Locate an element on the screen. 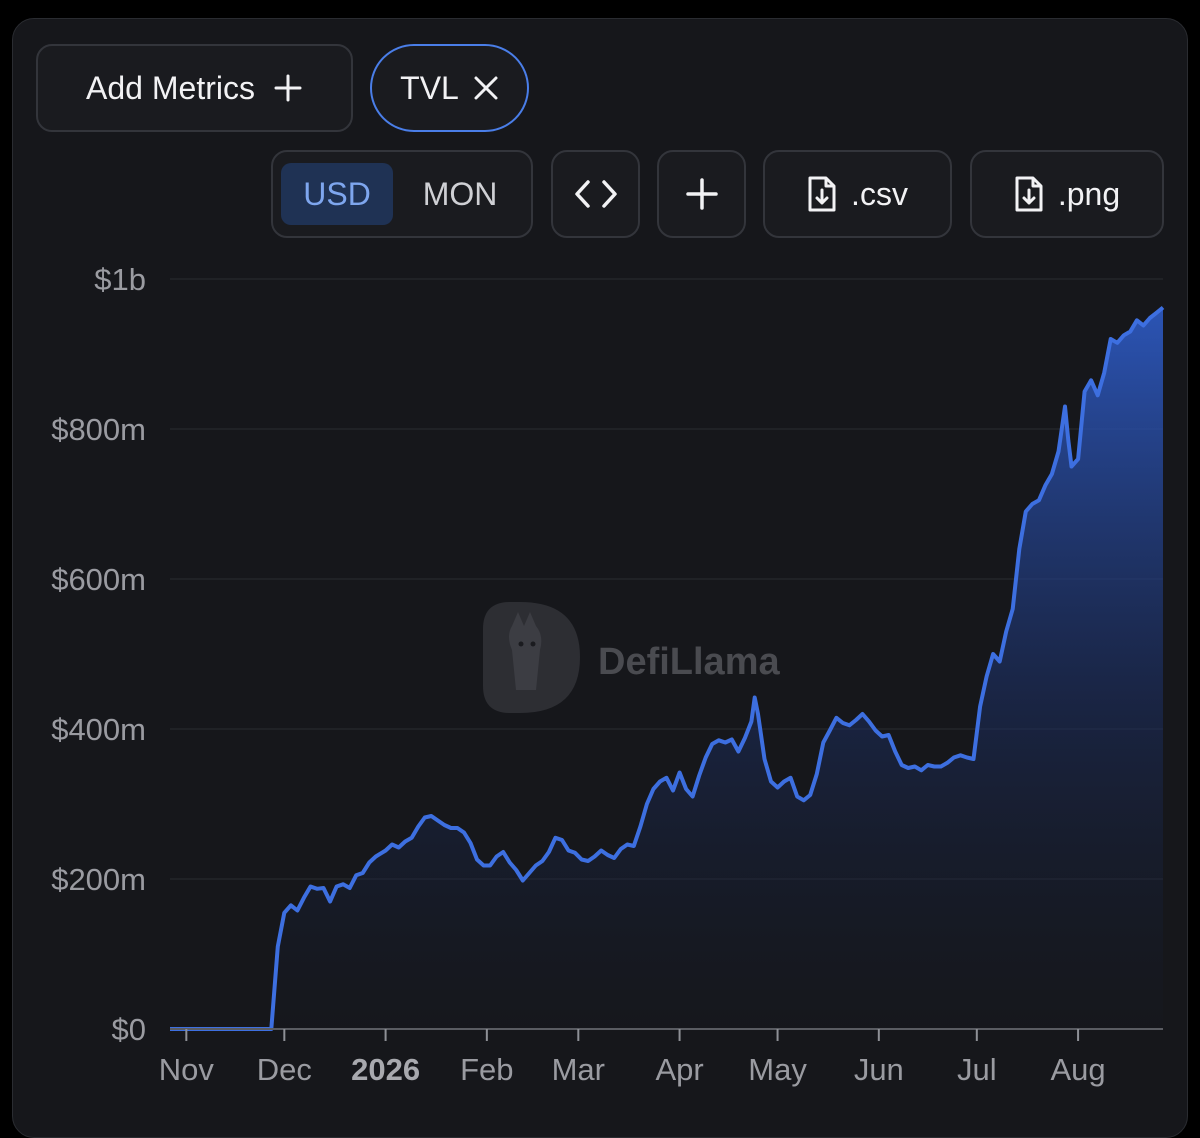 This screenshot has height=1138, width=1200. embed-code-button is located at coordinates (595, 194).